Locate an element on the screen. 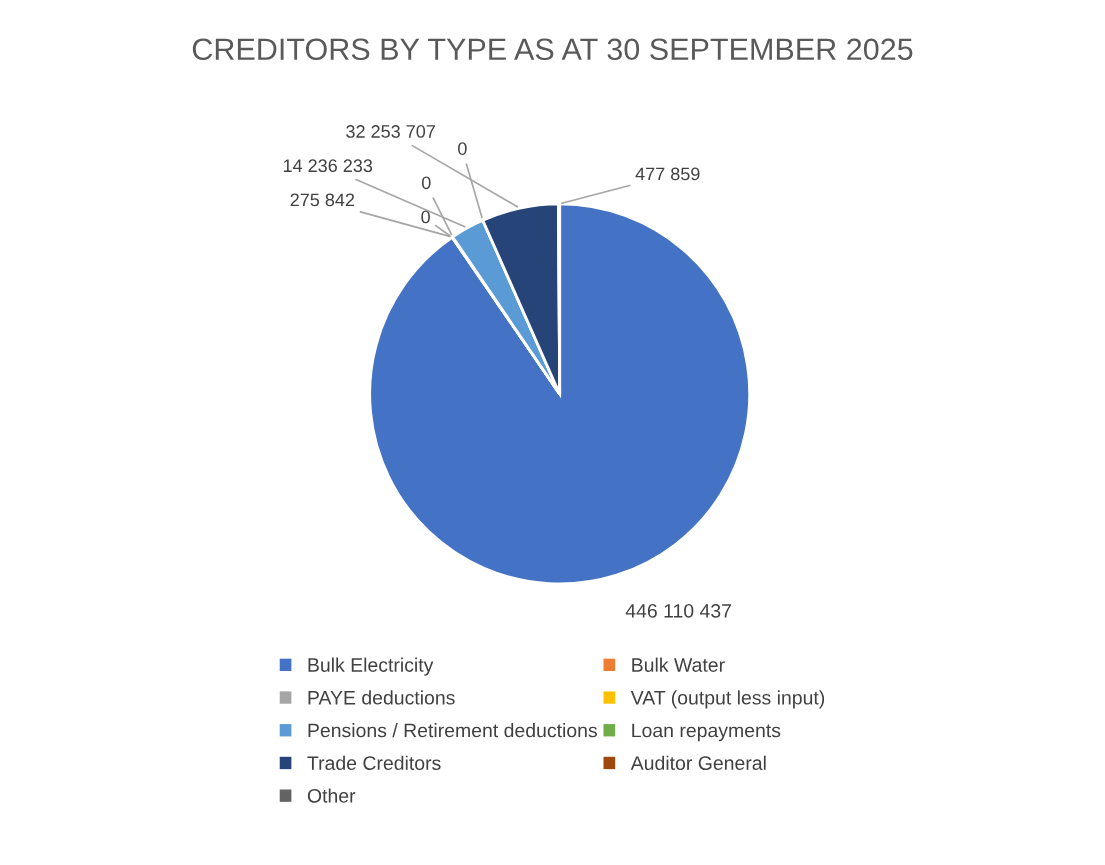  legend-label: Bulk Electricity is located at coordinates (371, 666).